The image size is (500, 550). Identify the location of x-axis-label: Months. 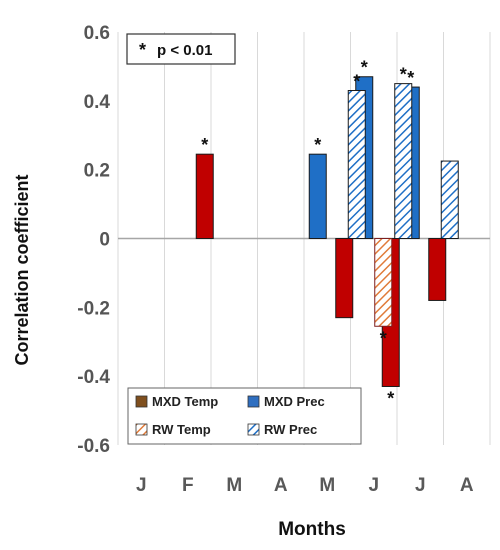
(312, 529).